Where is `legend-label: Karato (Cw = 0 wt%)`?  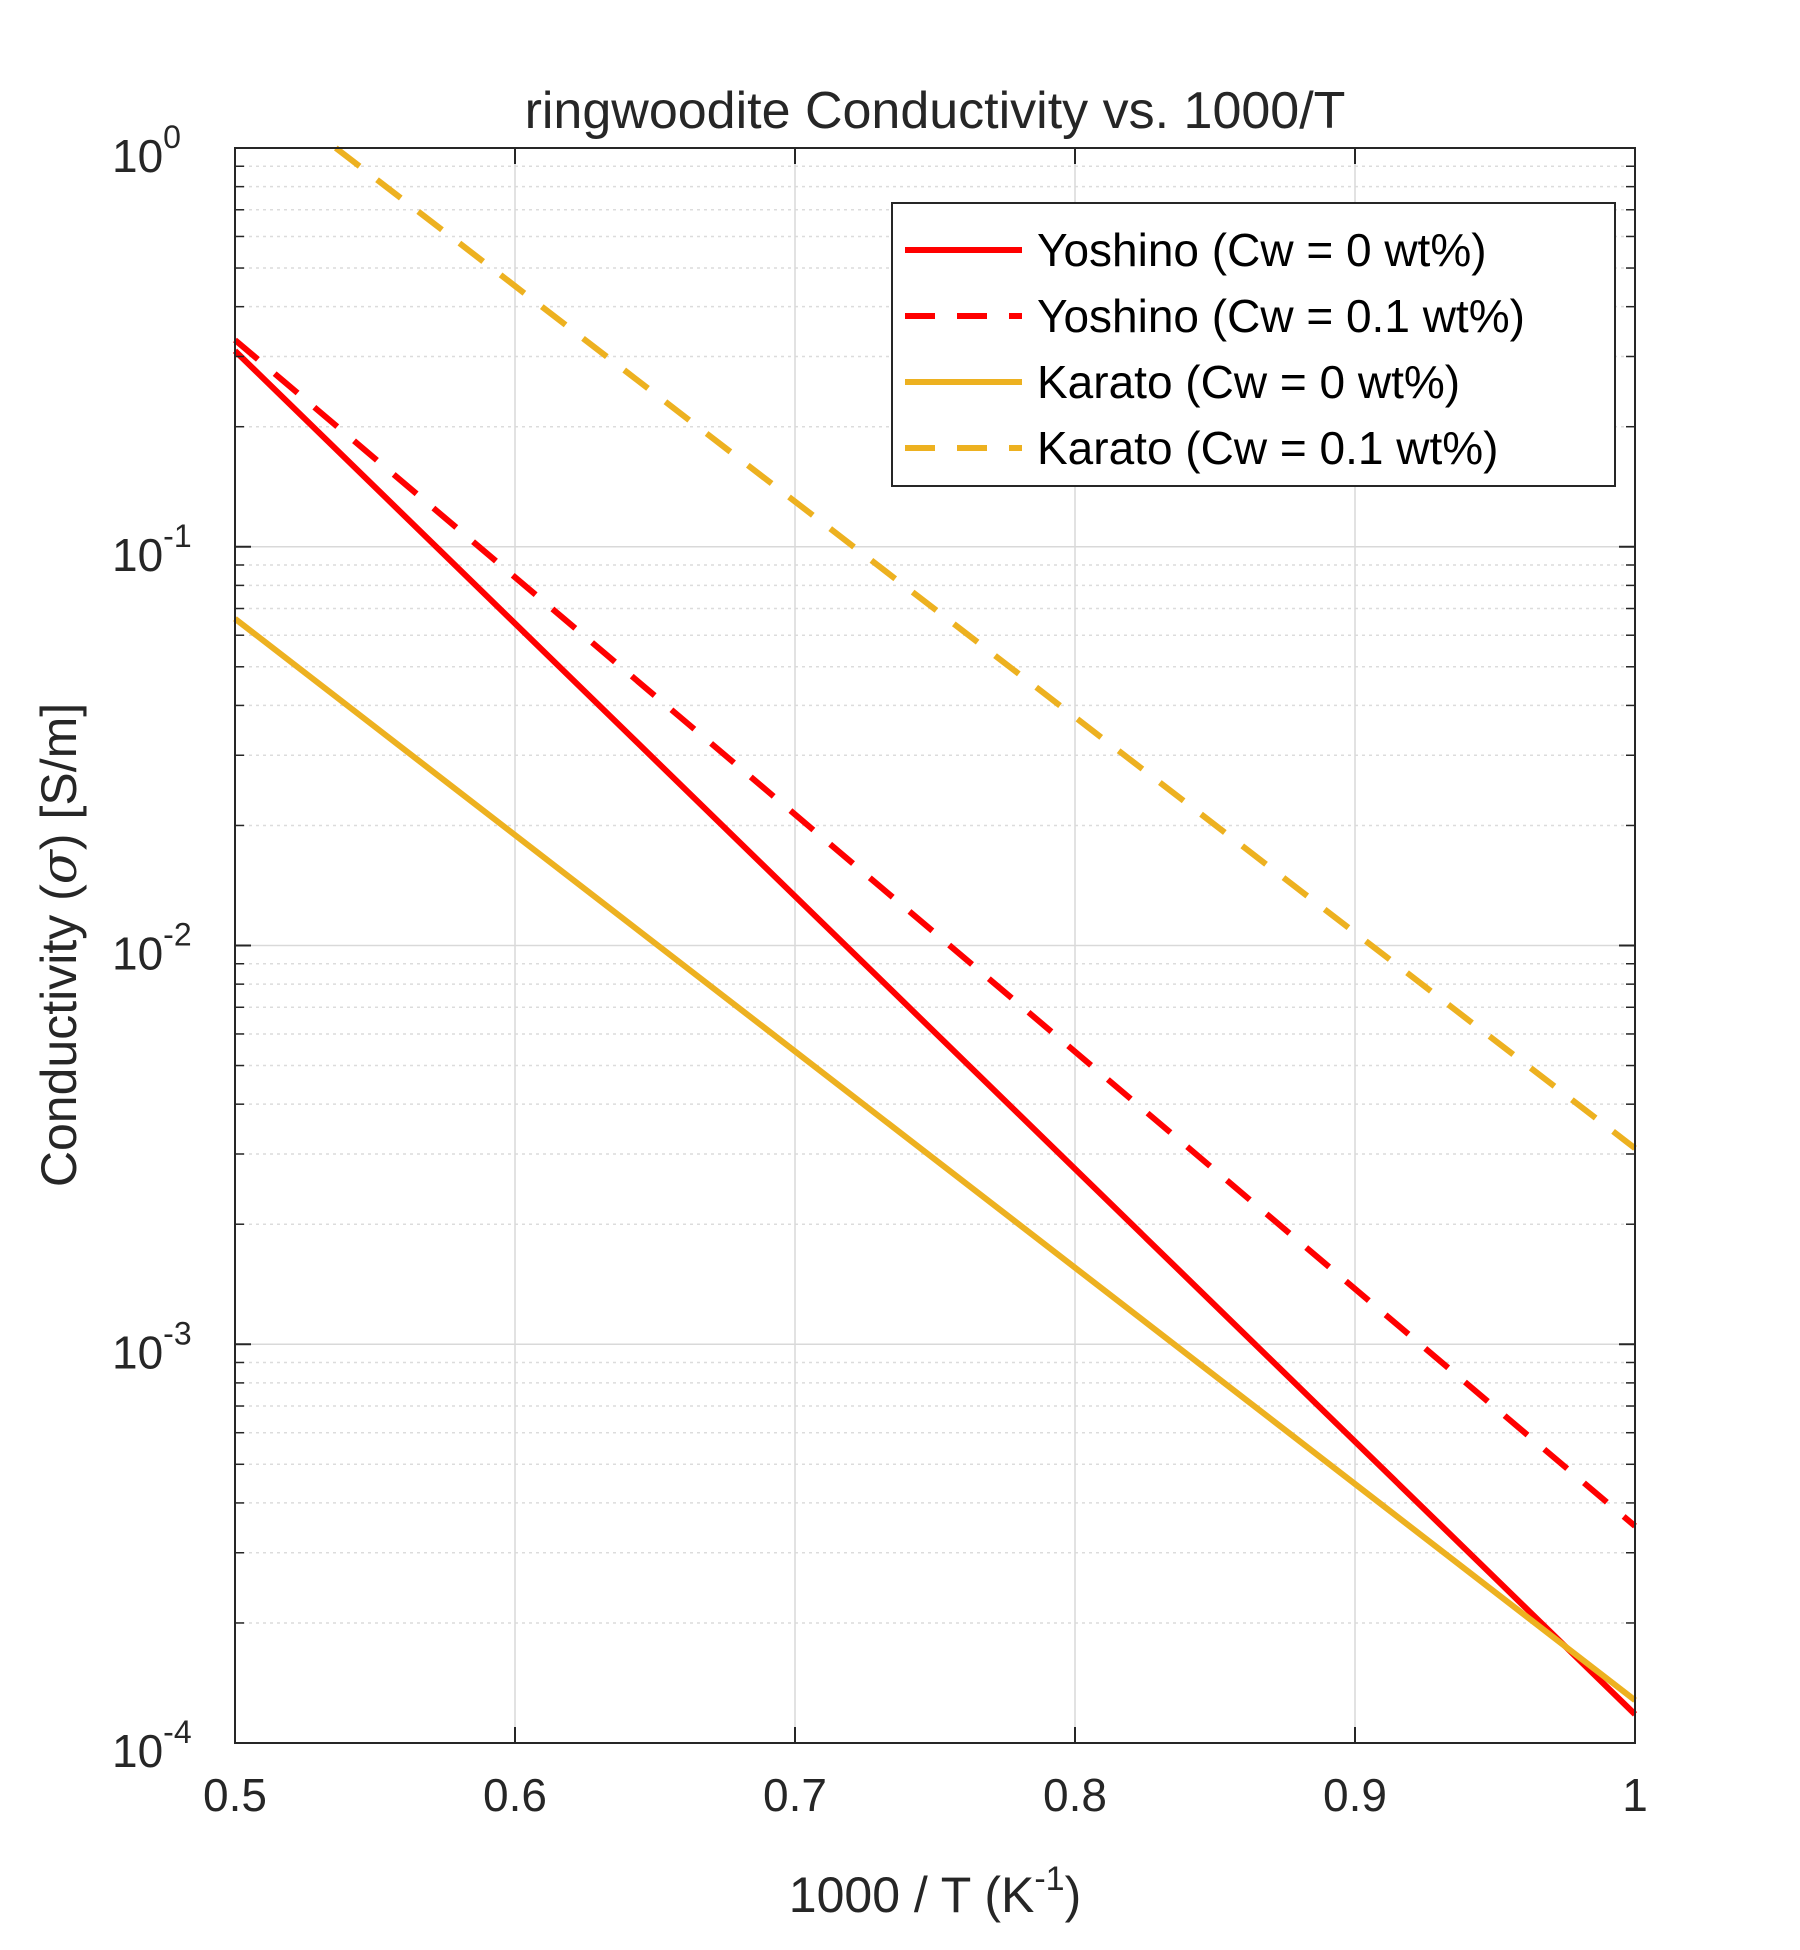
legend-label: Karato (Cw = 0 wt%) is located at coordinates (1248, 382).